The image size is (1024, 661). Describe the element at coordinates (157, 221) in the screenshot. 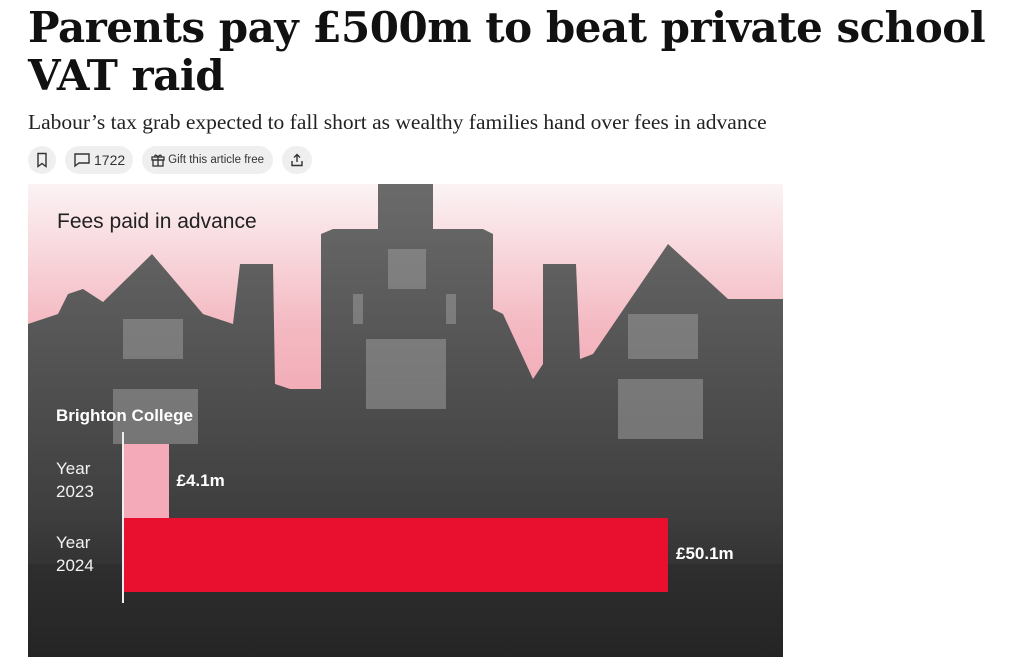

I see `chart-title: Fees paid in advance` at that location.